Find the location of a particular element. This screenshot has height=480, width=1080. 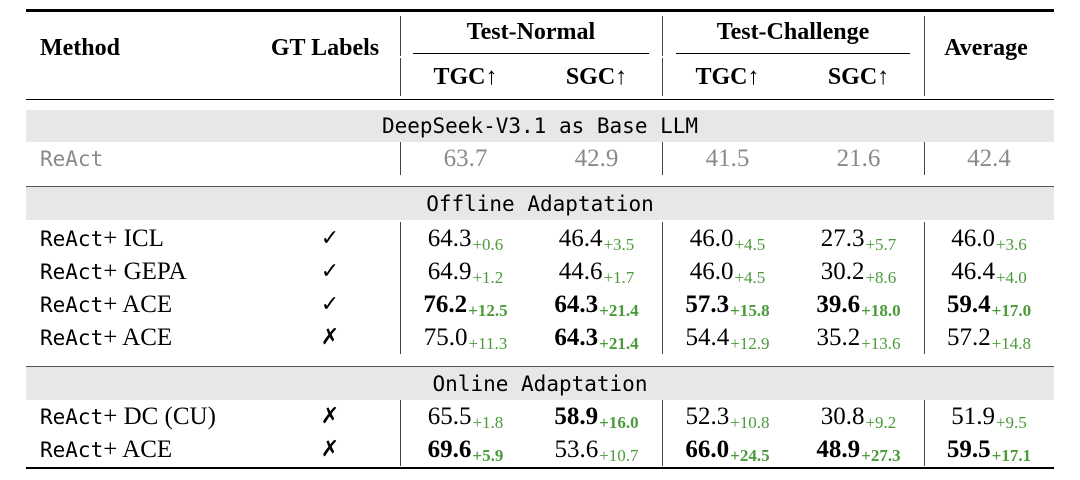

method-variant: + ICL is located at coordinates (133, 238).